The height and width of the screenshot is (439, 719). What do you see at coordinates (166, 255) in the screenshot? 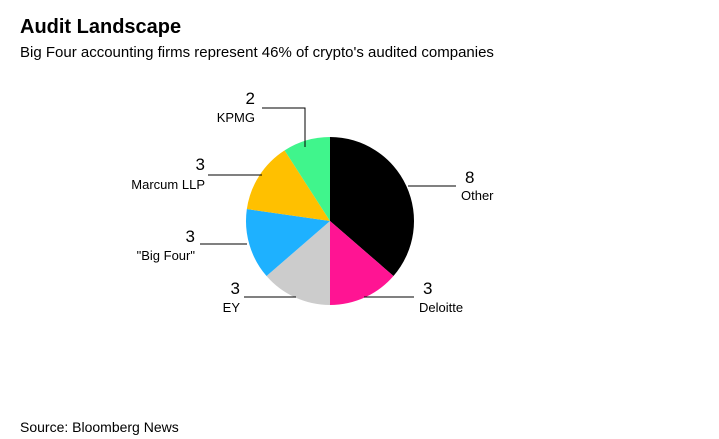
I see `category-label: "Big Four"` at bounding box center [166, 255].